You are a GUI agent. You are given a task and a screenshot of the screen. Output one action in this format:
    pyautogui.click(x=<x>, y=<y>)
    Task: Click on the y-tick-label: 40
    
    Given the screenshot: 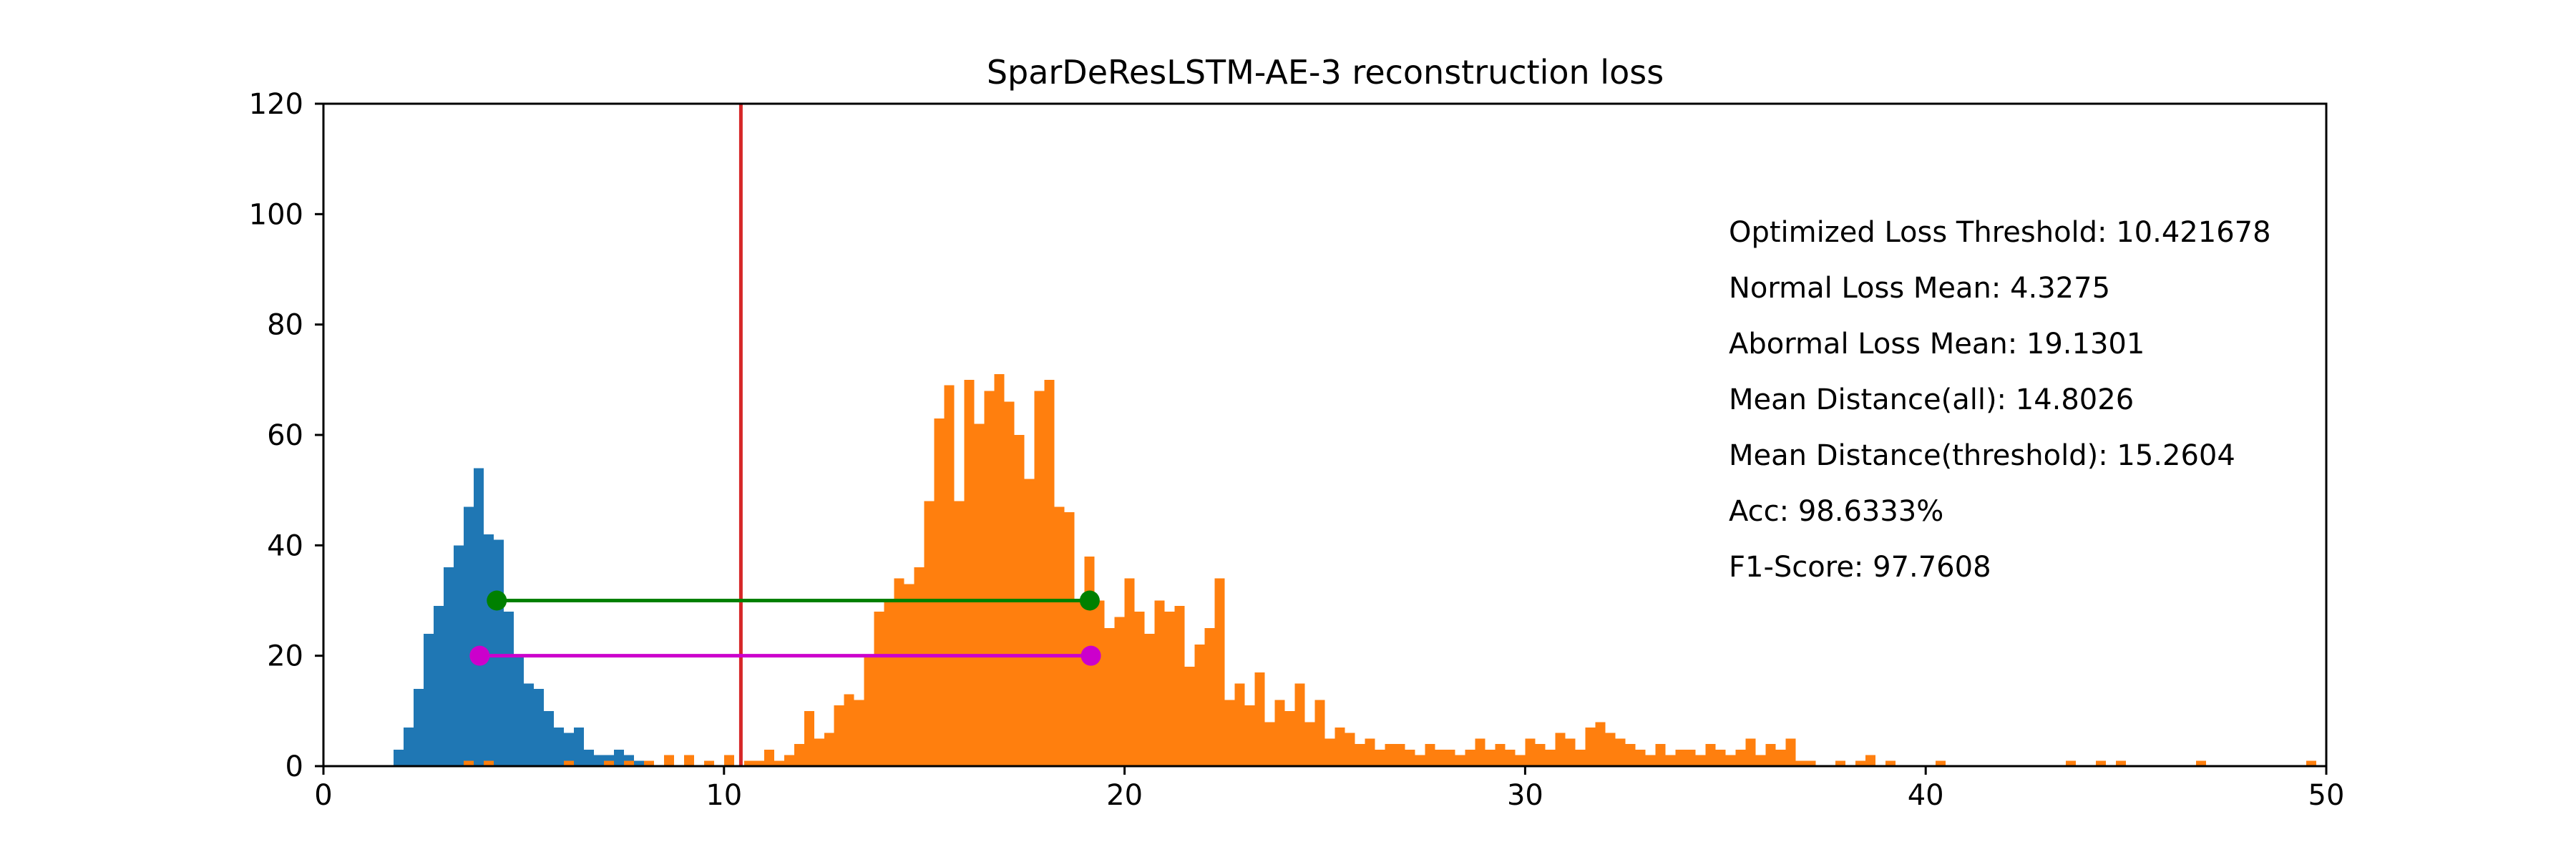 What is the action you would take?
    pyautogui.click(x=285, y=546)
    